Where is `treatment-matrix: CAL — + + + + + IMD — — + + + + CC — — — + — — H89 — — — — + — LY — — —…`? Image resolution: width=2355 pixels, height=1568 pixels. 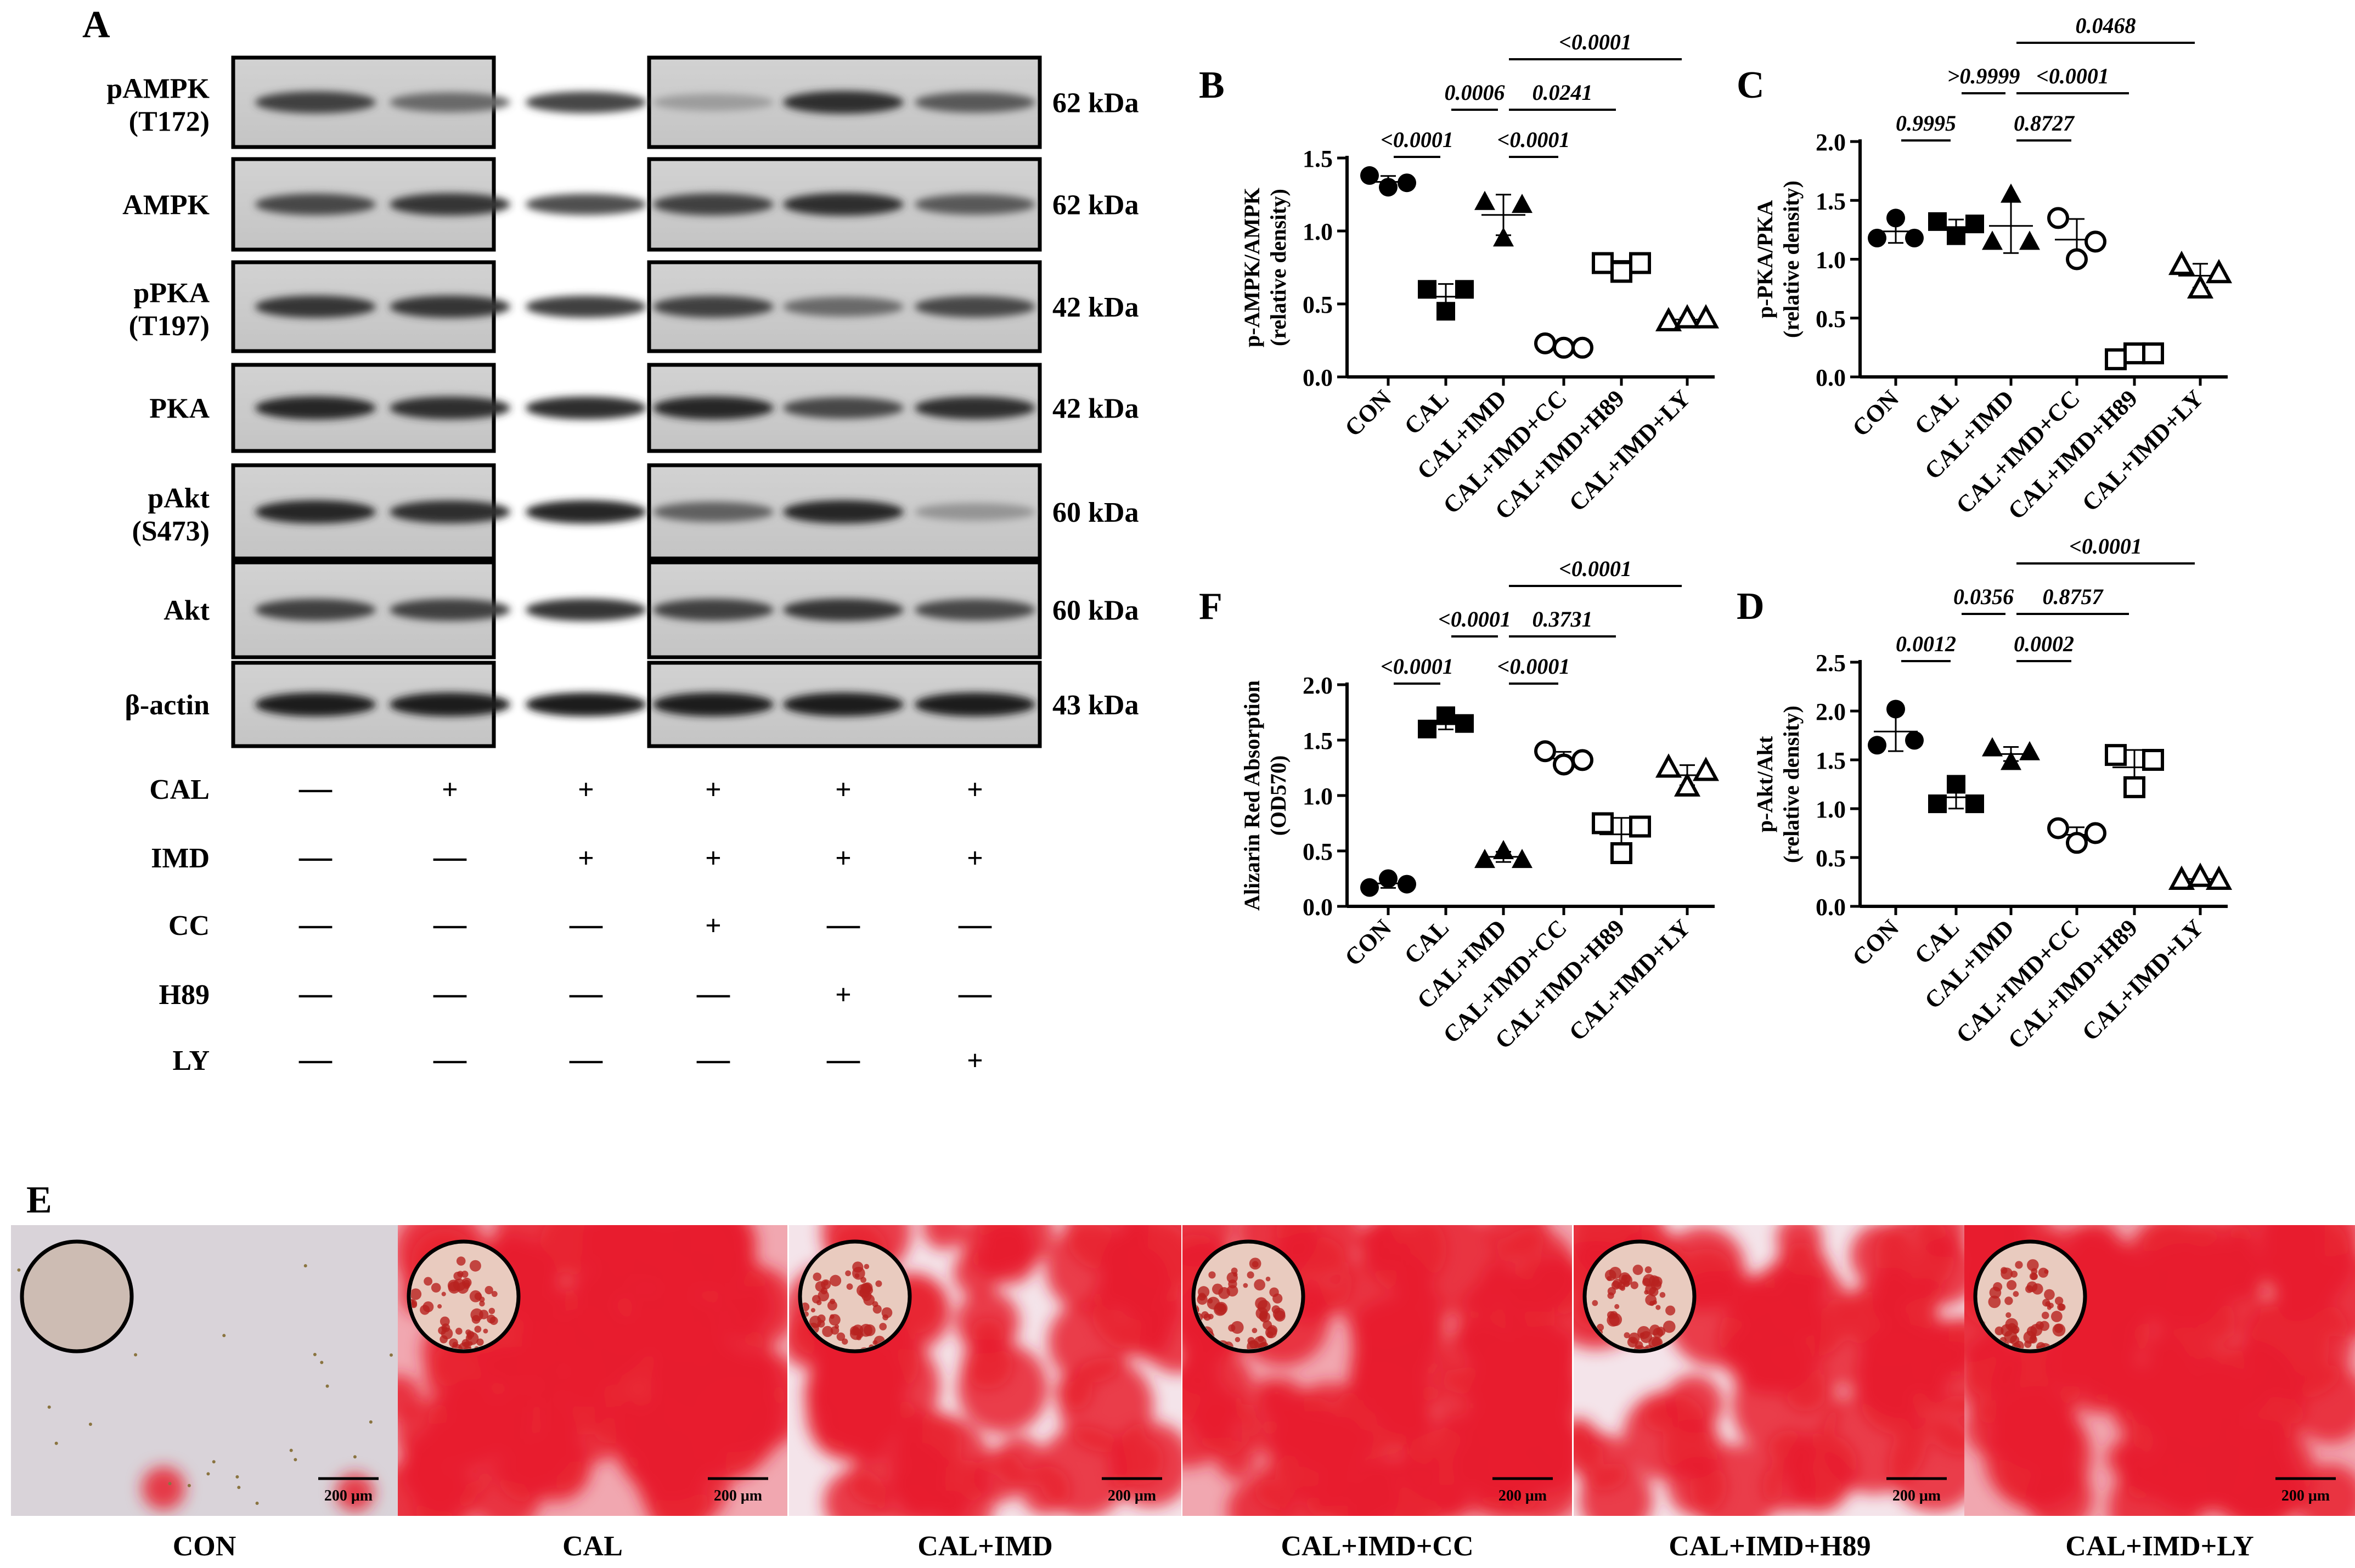
treatment-matrix: CAL — + + + + + IMD — — + + + + CC — — — + — — H89 — — — — + — LY — — —… is located at coordinates (570, 923).